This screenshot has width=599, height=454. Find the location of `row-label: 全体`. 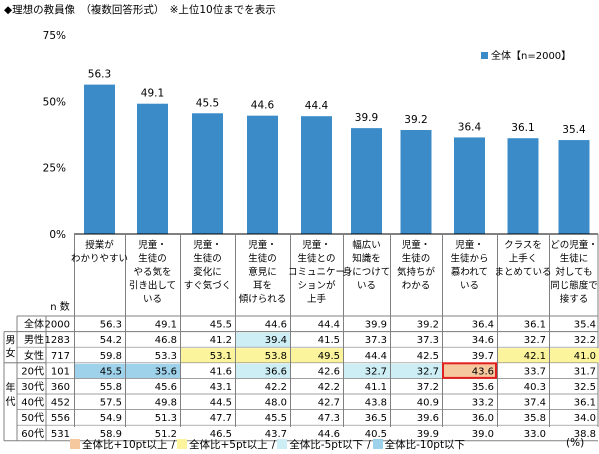

row-label: 全体 is located at coordinates (34, 324).